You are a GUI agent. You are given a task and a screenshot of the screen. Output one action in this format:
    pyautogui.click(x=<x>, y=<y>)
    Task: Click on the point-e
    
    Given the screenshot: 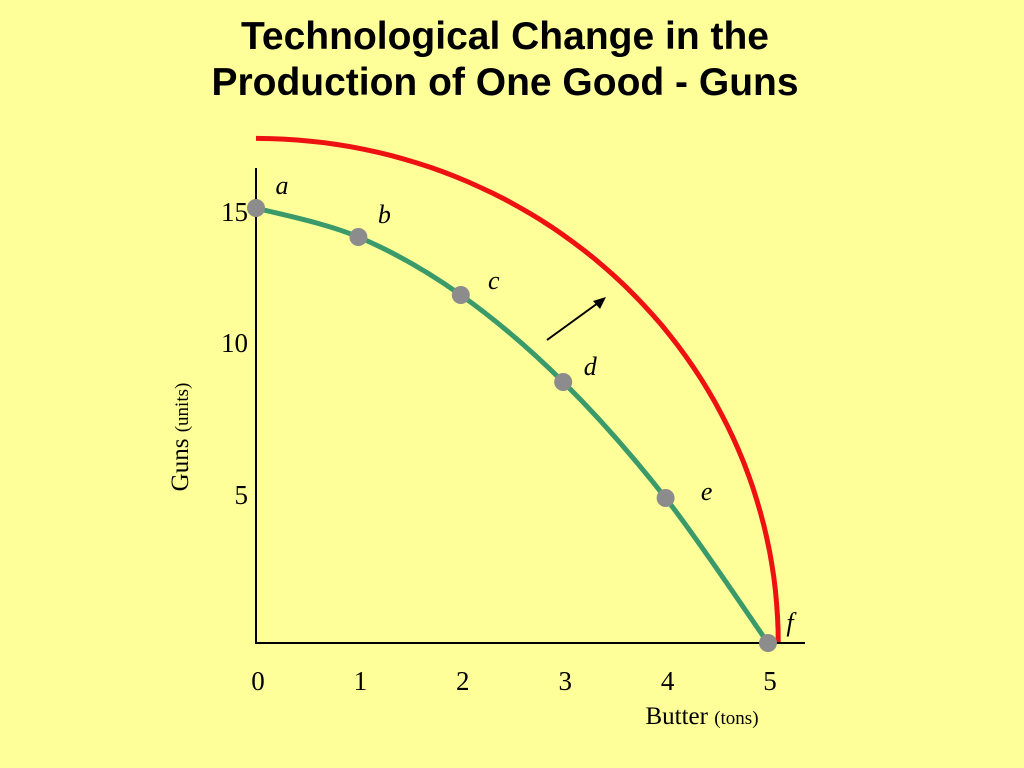 What is the action you would take?
    pyautogui.click(x=665, y=498)
    